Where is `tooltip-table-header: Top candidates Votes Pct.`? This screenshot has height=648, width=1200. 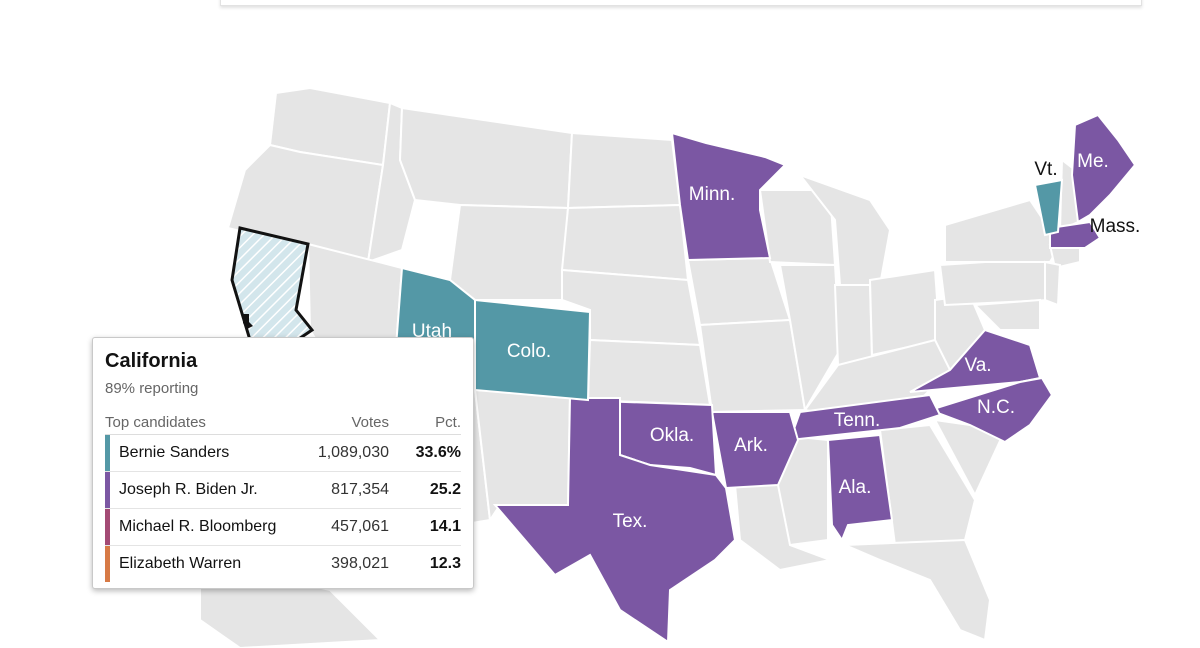
tooltip-table-header: Top candidates Votes Pct. is located at coordinates (283, 422).